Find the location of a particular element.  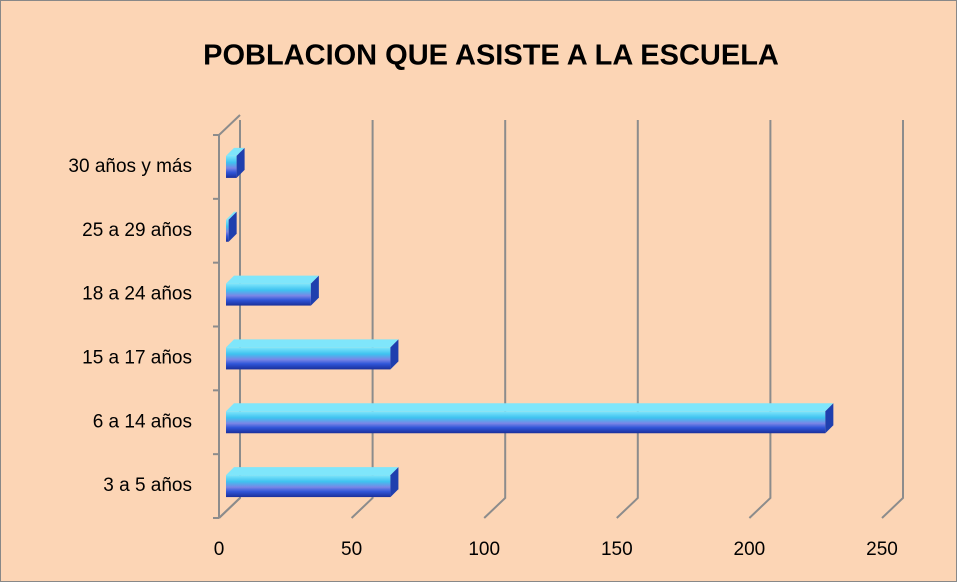

x-tick-label: 0 is located at coordinates (219, 549).